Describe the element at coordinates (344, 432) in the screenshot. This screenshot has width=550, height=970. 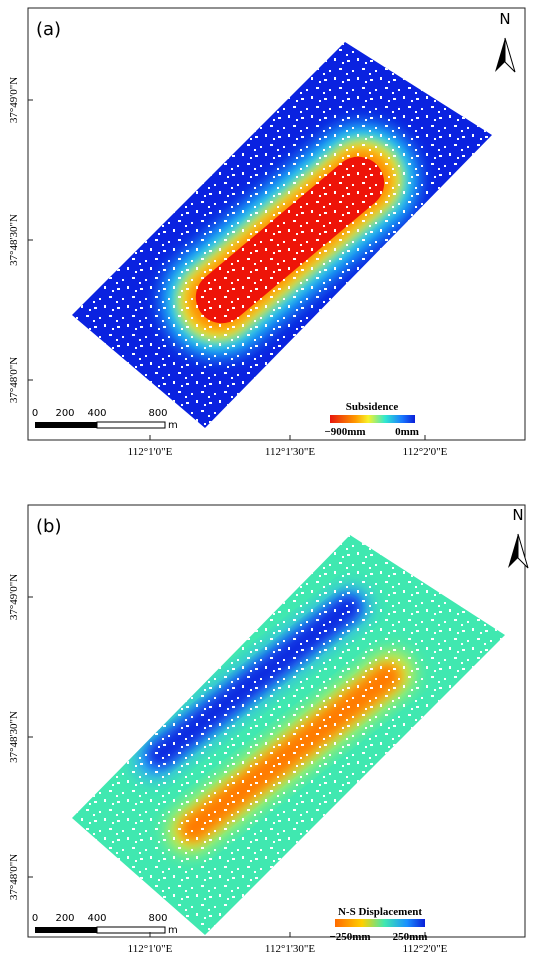
I see `legend-min: −900mm` at that location.